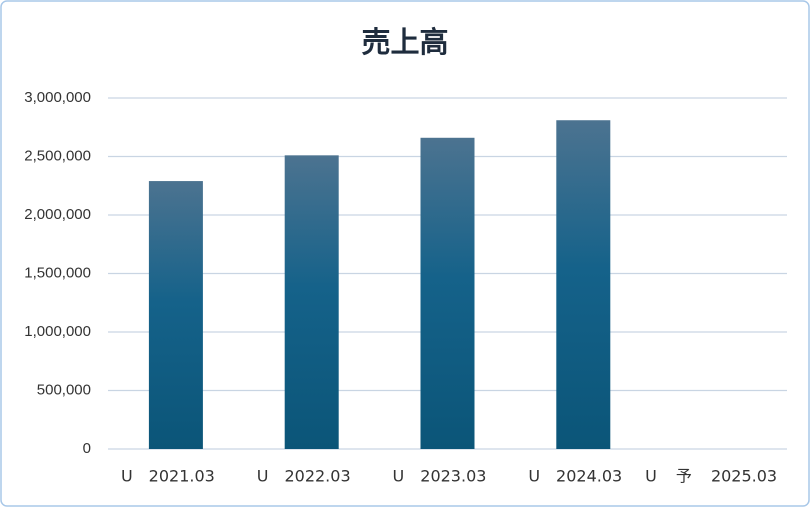 The image size is (810, 507). Describe the element at coordinates (168, 476) in the screenshot. I see `x-tick-label: U 2021.03` at that location.